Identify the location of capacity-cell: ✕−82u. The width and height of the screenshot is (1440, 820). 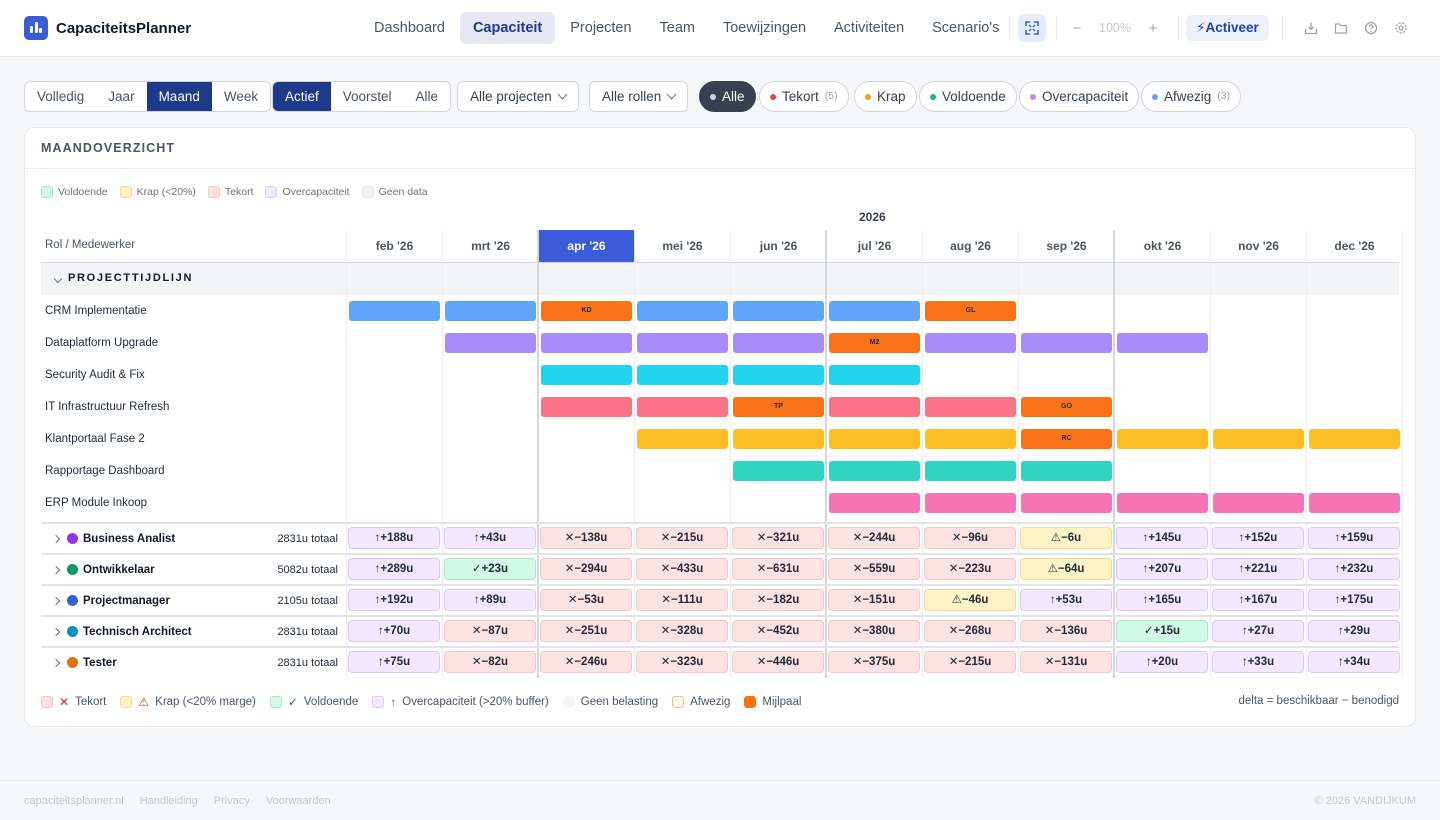
(490, 662).